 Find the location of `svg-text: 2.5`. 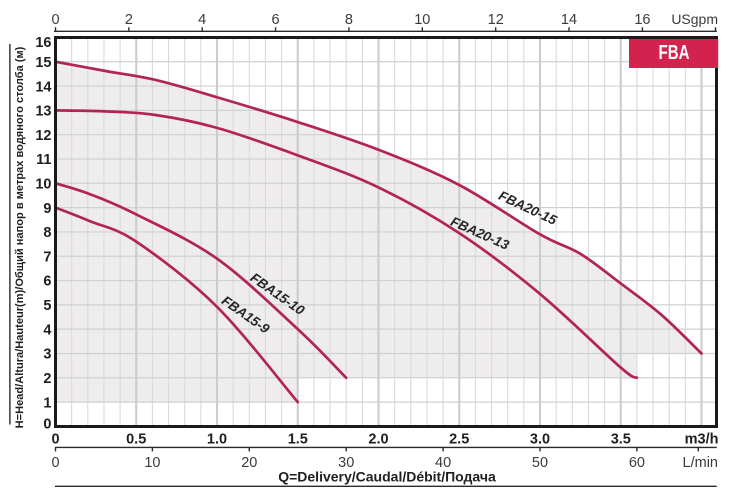

svg-text: 2.5 is located at coordinates (459, 439).